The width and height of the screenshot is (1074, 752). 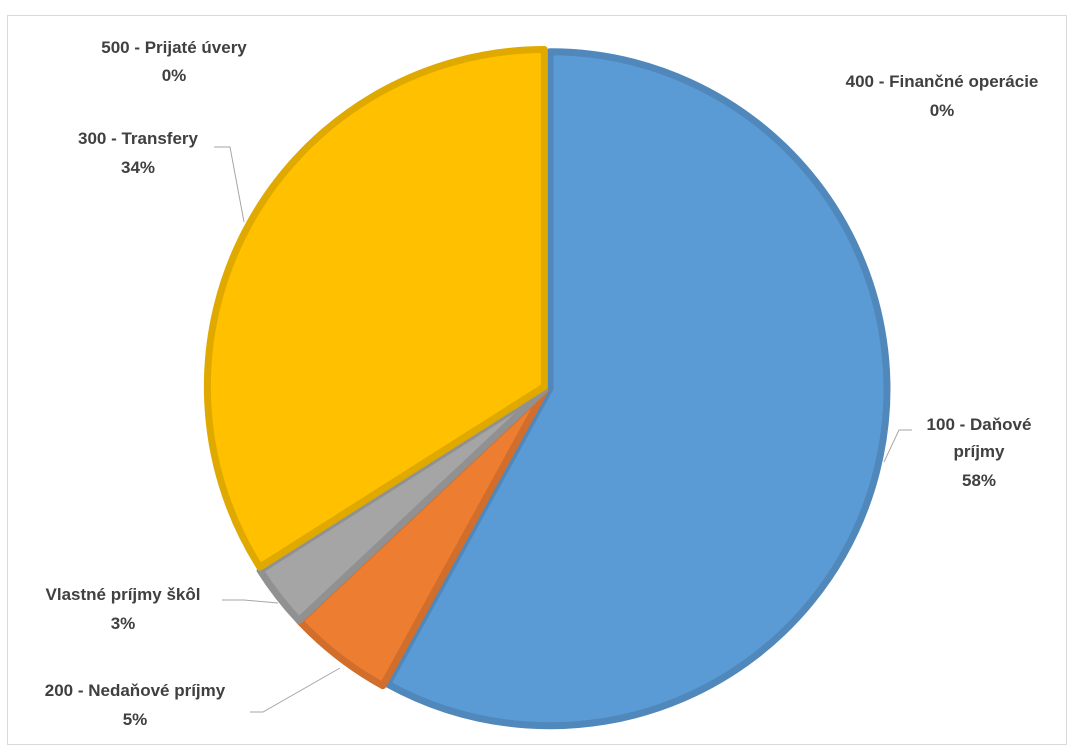 What do you see at coordinates (174, 47) in the screenshot?
I see `label-uvery-category: 500 - Prijaté úvery` at bounding box center [174, 47].